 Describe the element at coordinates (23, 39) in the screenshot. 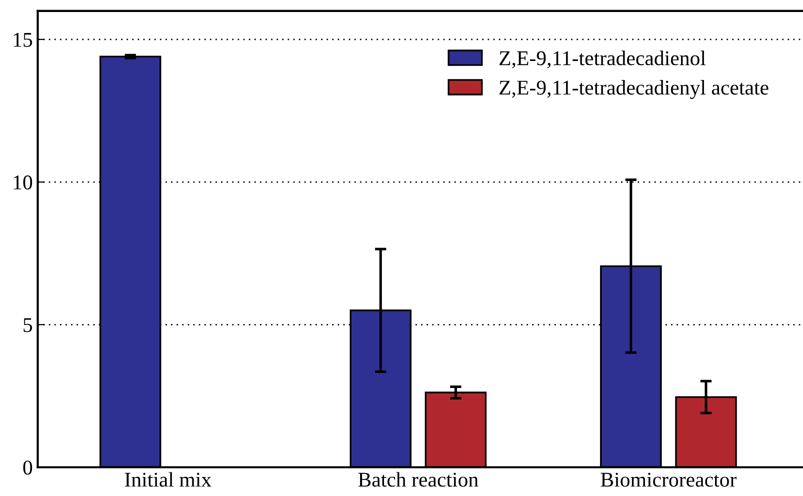

I see `y-tick-label: 15` at that location.